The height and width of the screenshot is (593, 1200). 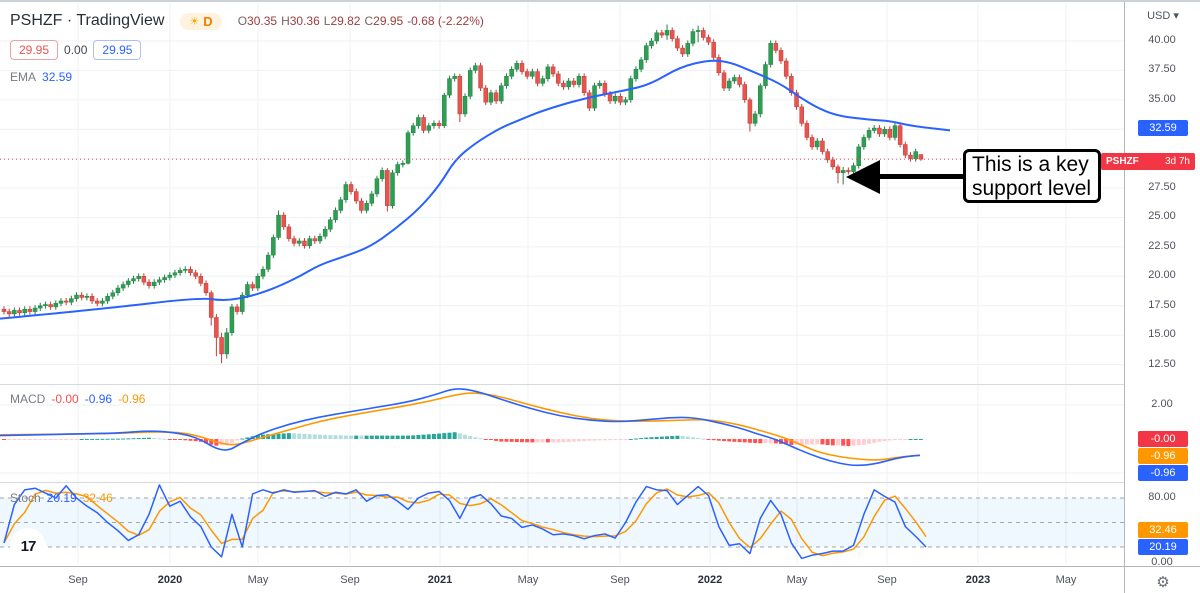 I want to click on spread-value: 0.00, so click(x=76, y=50).